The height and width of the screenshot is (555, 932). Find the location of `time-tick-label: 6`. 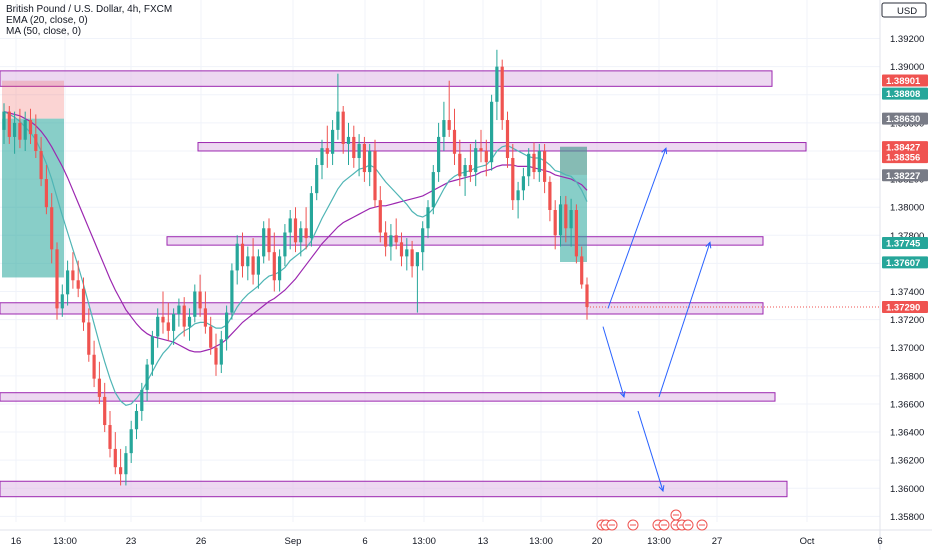

time-tick-label: 6 is located at coordinates (879, 541).